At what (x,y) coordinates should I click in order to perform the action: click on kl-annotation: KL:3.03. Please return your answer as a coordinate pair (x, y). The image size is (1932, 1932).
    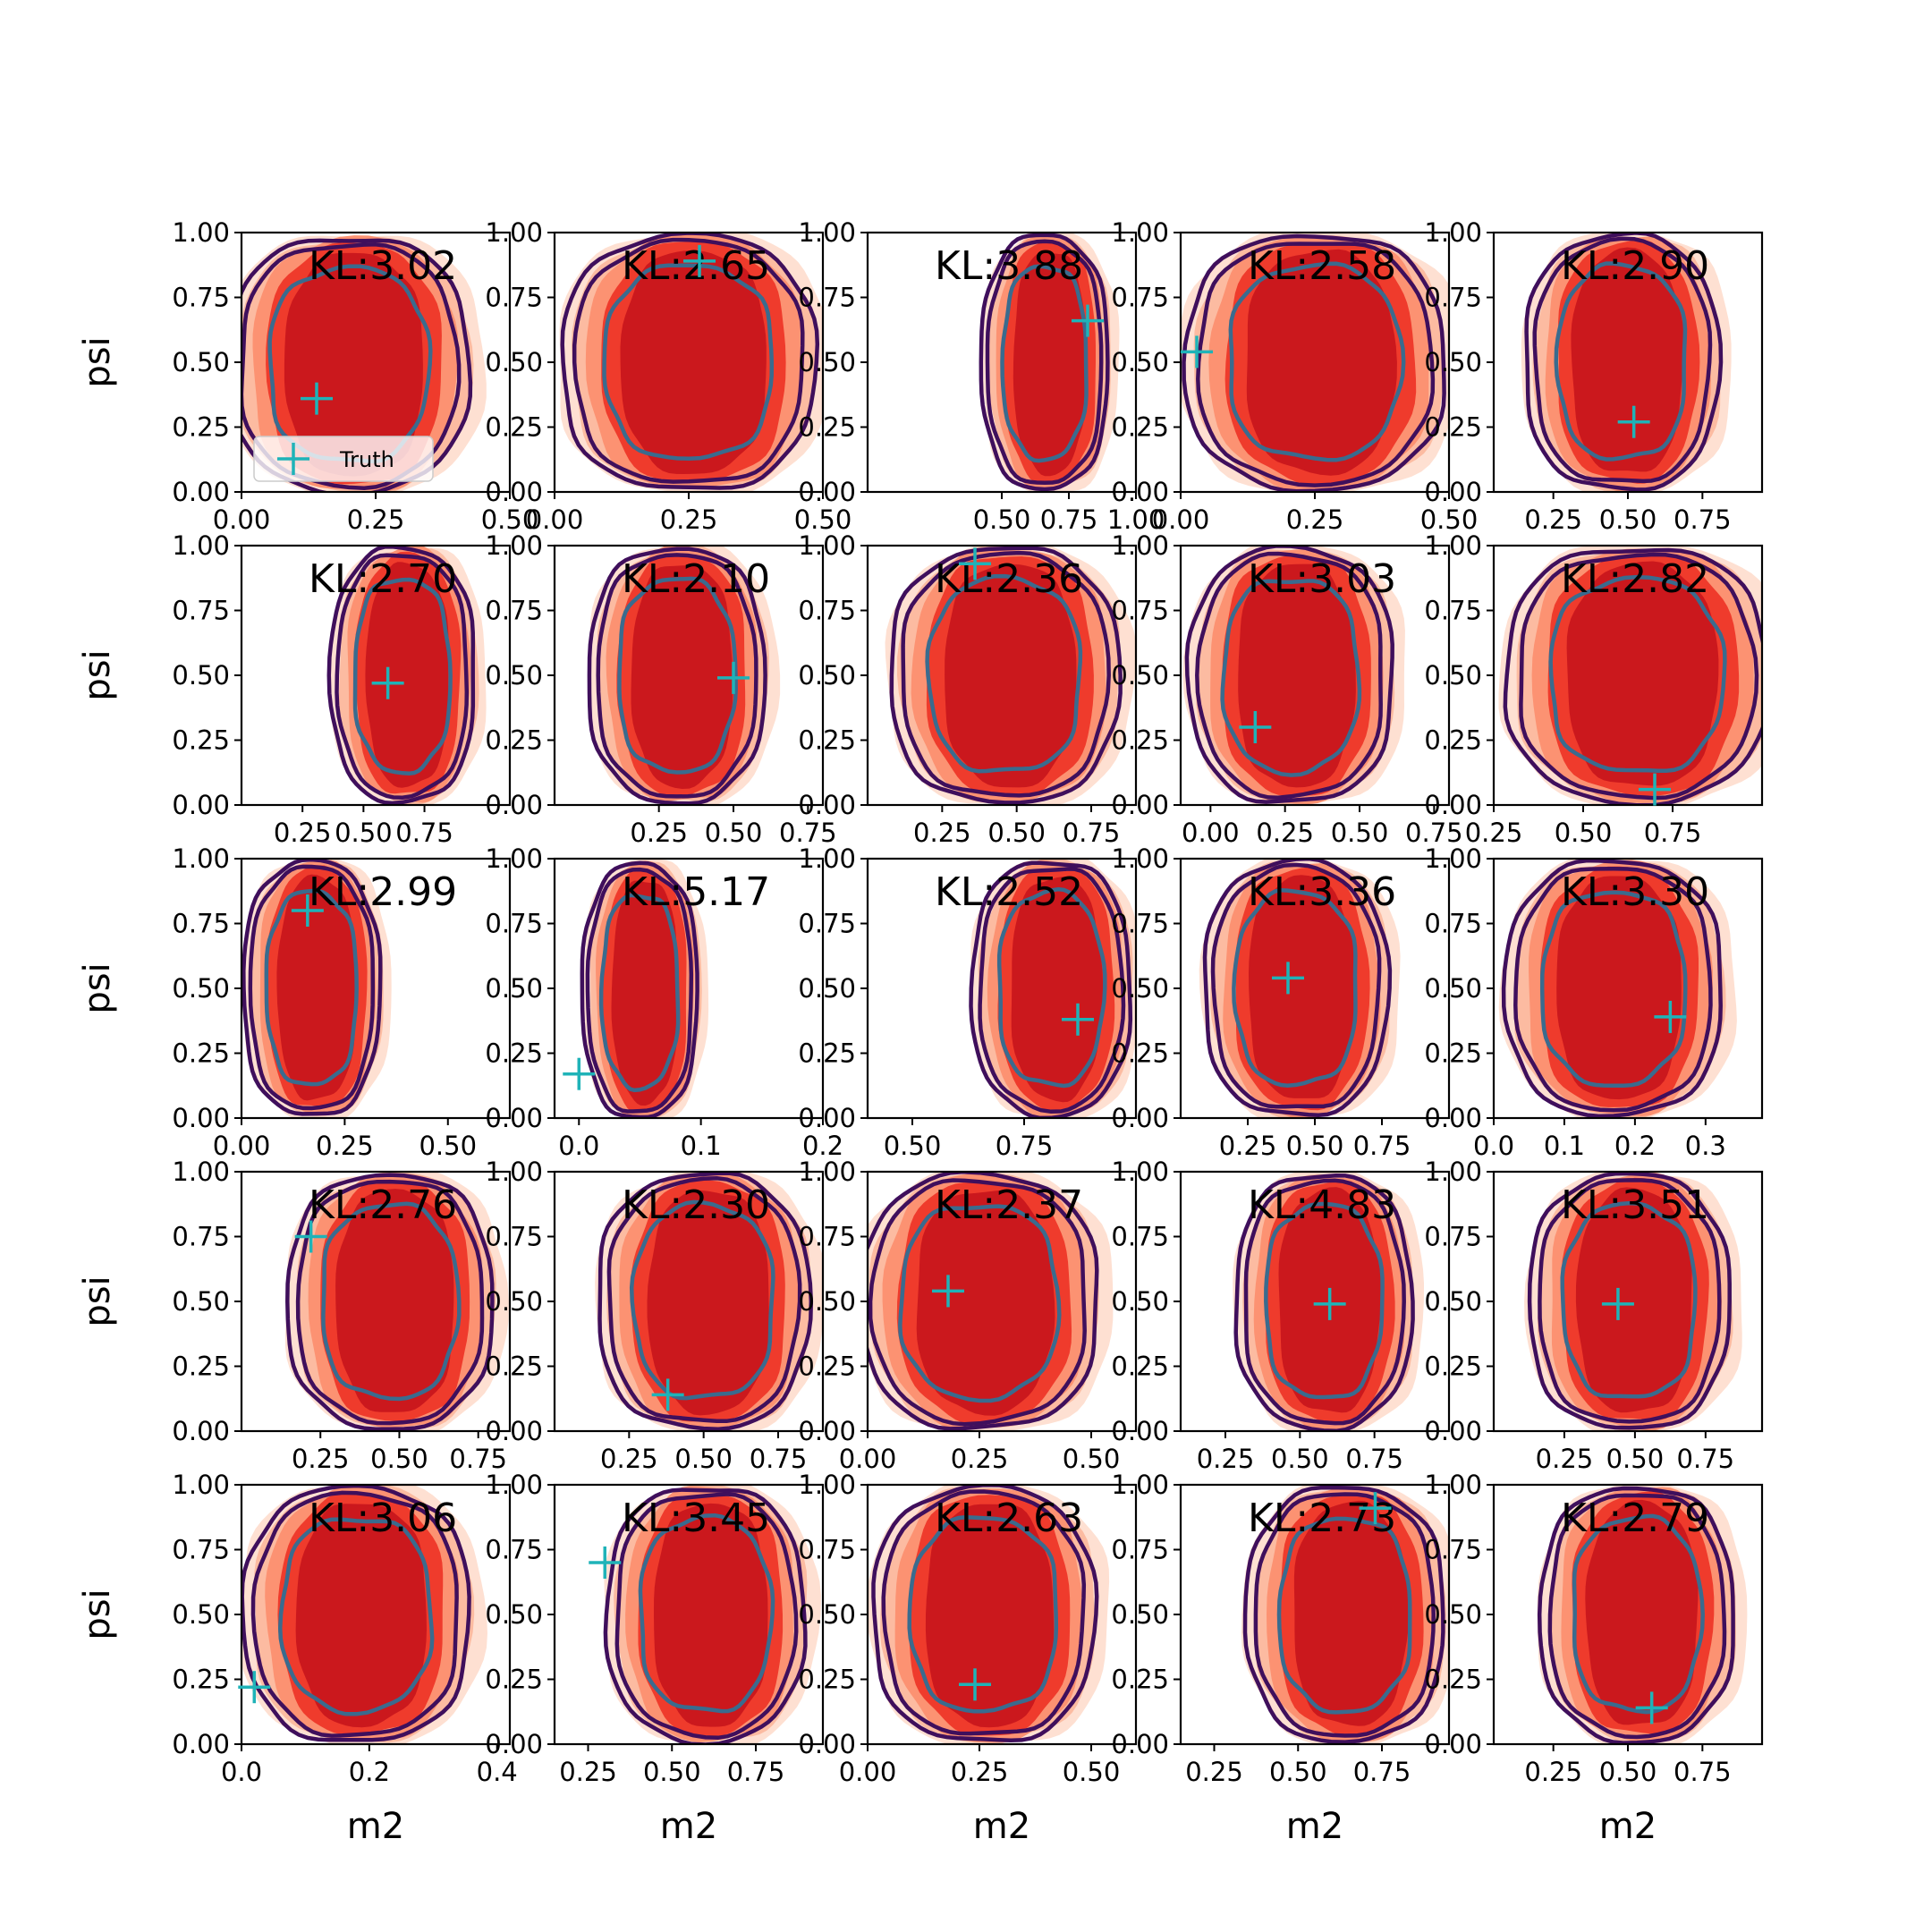
    Looking at the image, I should click on (1322, 579).